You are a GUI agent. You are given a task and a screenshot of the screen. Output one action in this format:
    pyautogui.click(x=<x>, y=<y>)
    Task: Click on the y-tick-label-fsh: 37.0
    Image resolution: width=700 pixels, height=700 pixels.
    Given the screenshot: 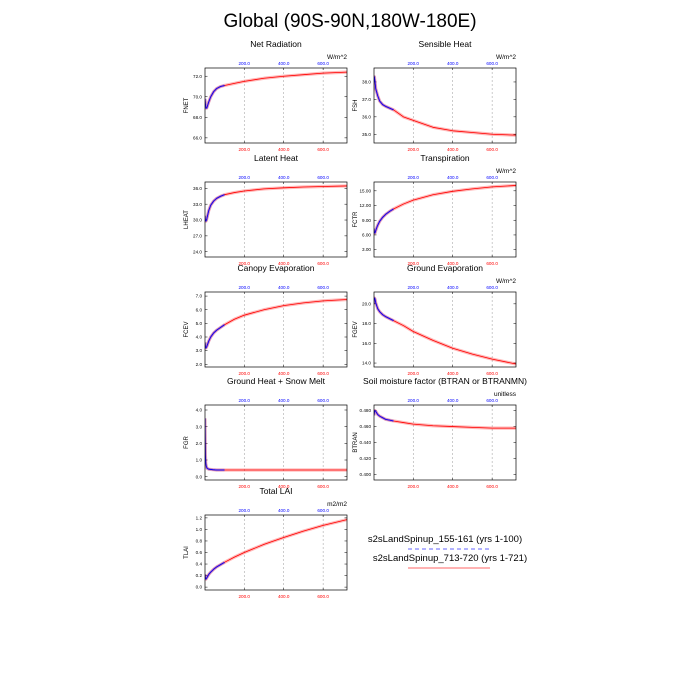 What is the action you would take?
    pyautogui.click(x=366, y=99)
    